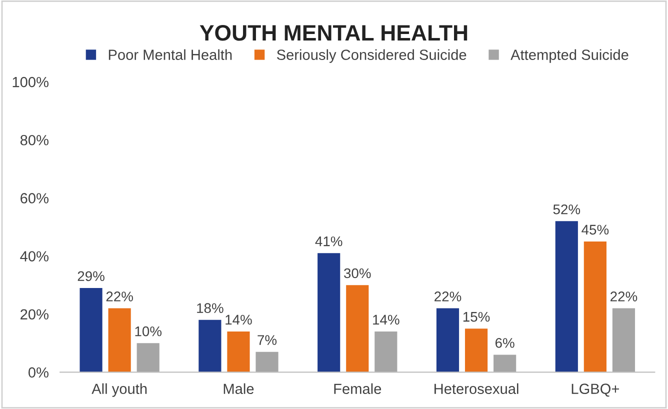 This screenshot has width=668, height=409. I want to click on x-tick-label: Male, so click(239, 388).